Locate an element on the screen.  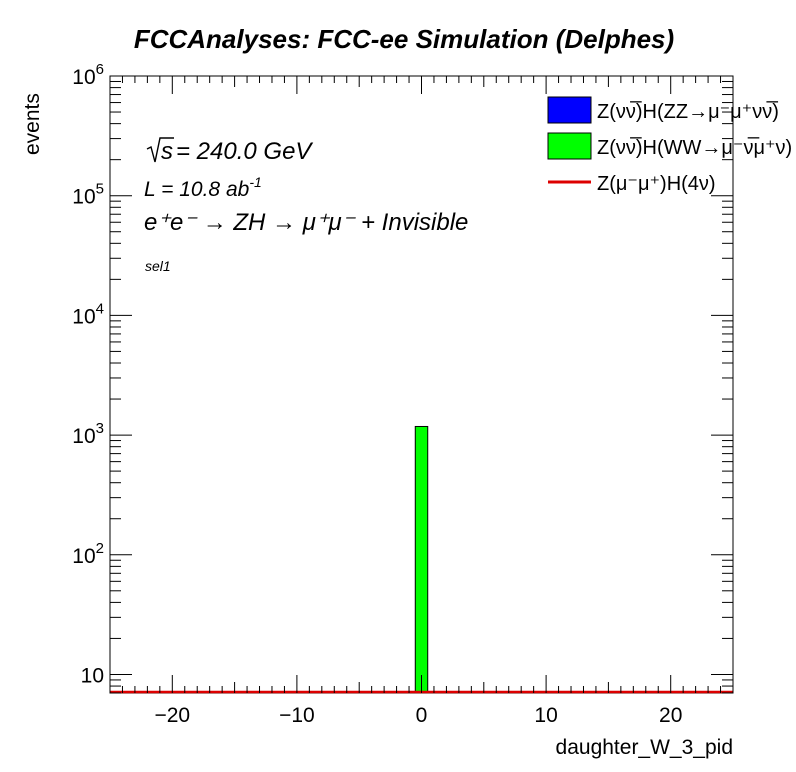
x-tick-label: 20 is located at coordinates (670, 715).